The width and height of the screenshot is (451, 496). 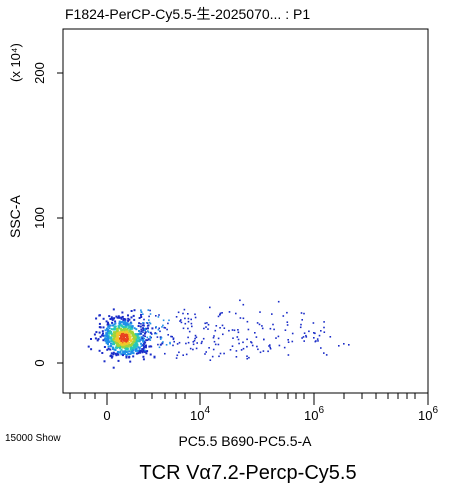 What do you see at coordinates (106, 415) in the screenshot?
I see `x-tick-label-0: 0` at bounding box center [106, 415].